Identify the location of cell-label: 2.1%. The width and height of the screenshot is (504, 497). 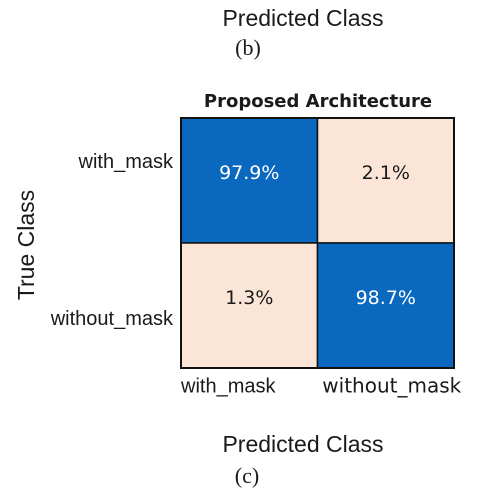
(386, 173).